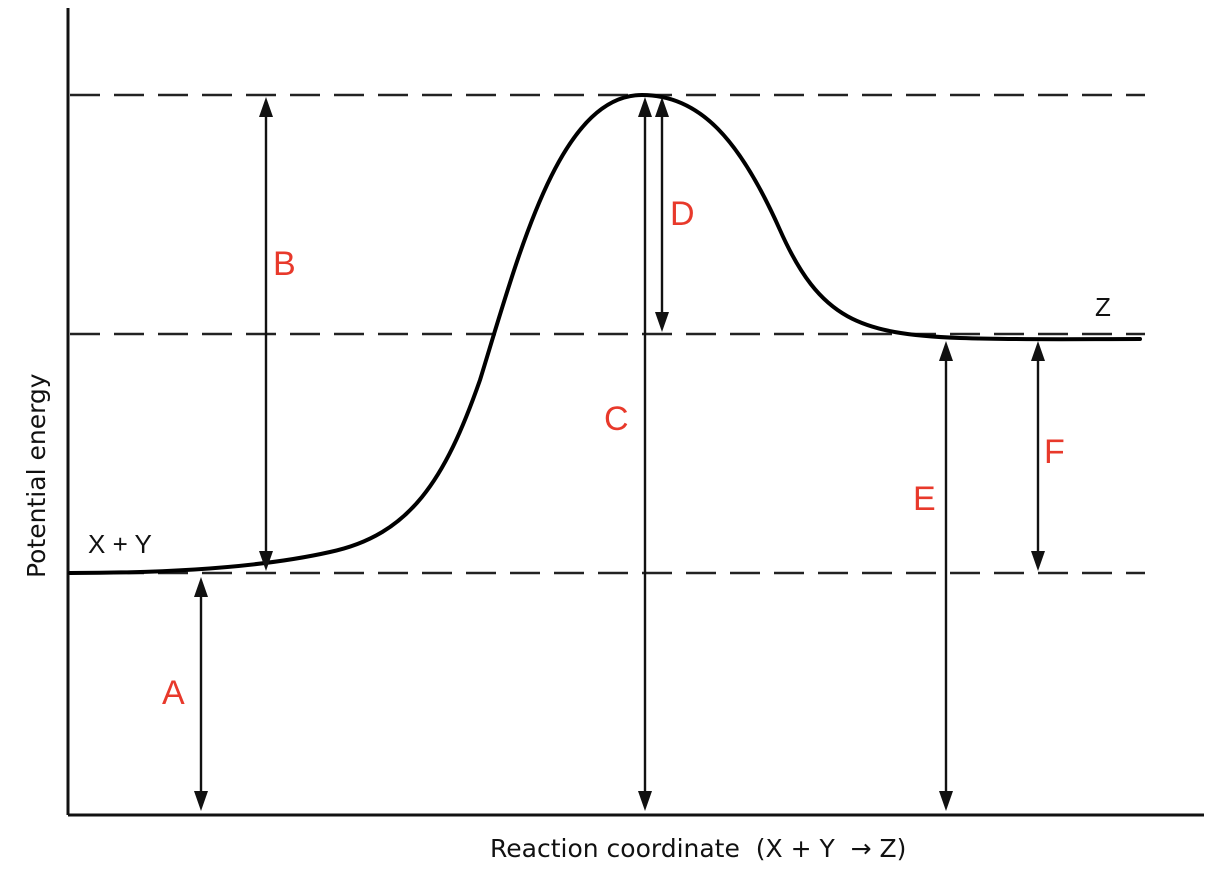 The width and height of the screenshot is (1206, 874). I want to click on arrow-b-label: B, so click(284, 264).